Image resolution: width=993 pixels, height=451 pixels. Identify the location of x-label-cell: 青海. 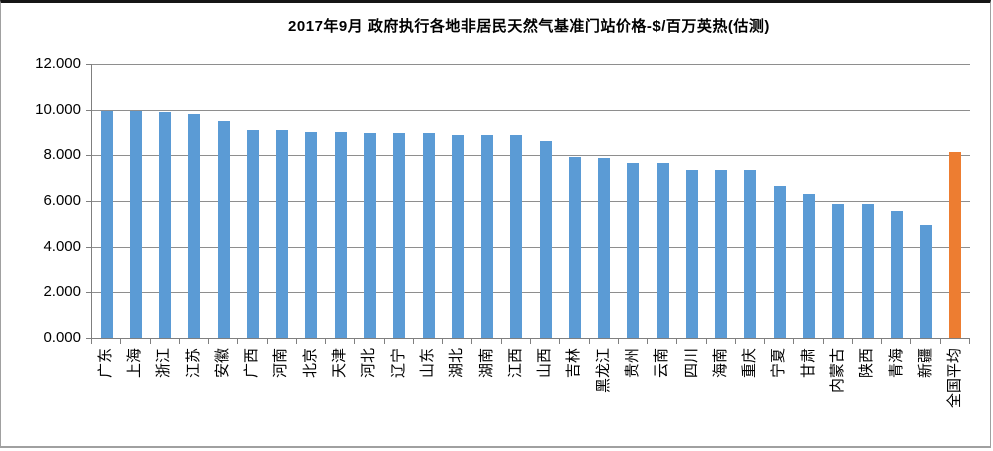
(896, 399).